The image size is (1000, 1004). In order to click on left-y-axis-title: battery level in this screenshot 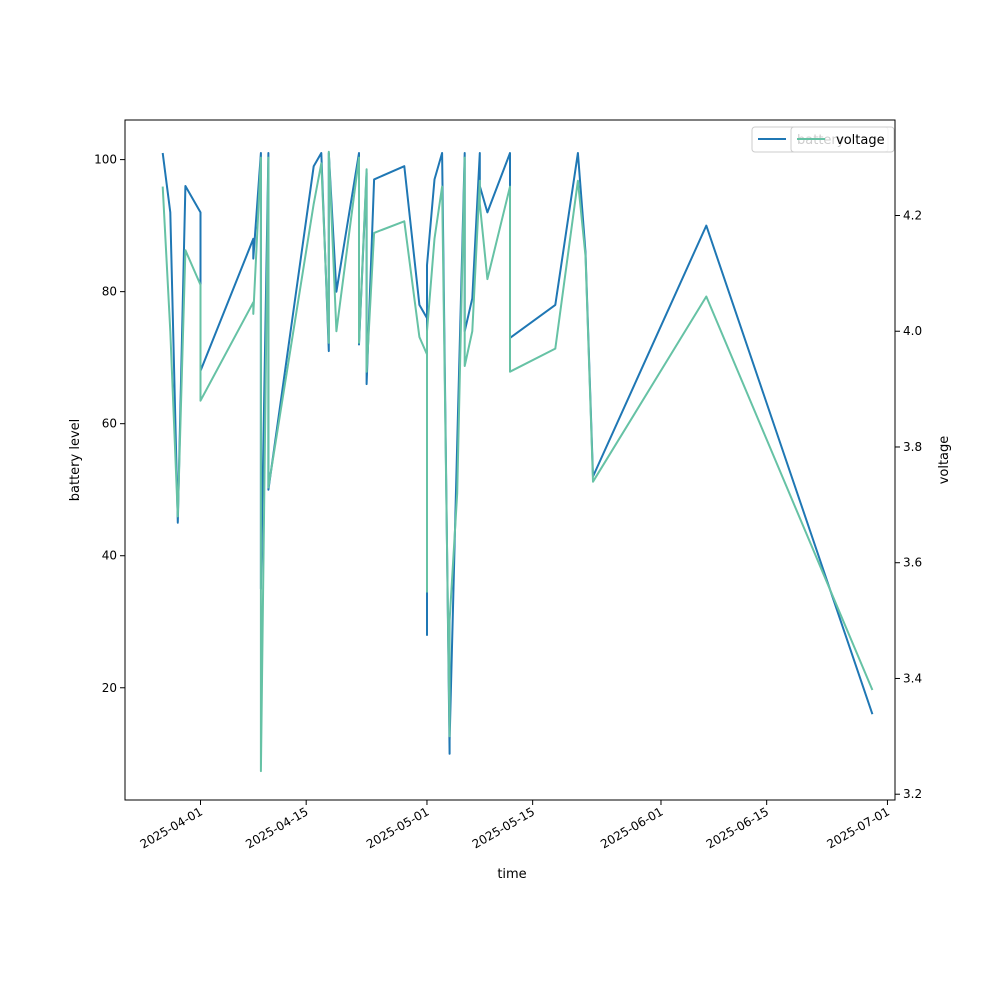, I will do `click(75, 460)`.